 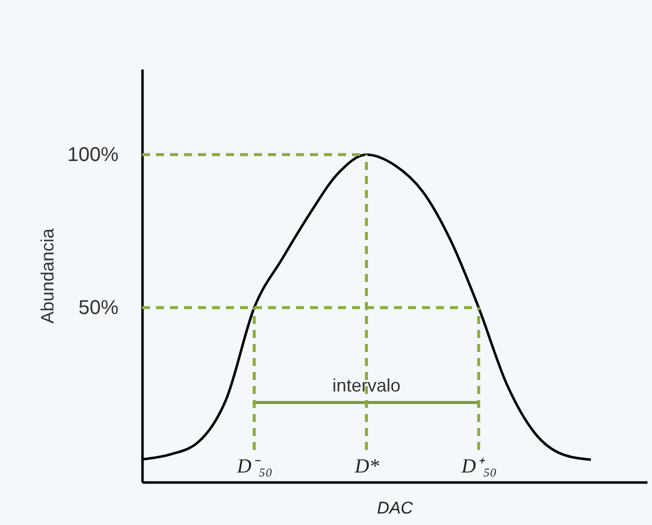 What do you see at coordinates (98, 308) in the screenshot?
I see `y-tick-label: 50%` at bounding box center [98, 308].